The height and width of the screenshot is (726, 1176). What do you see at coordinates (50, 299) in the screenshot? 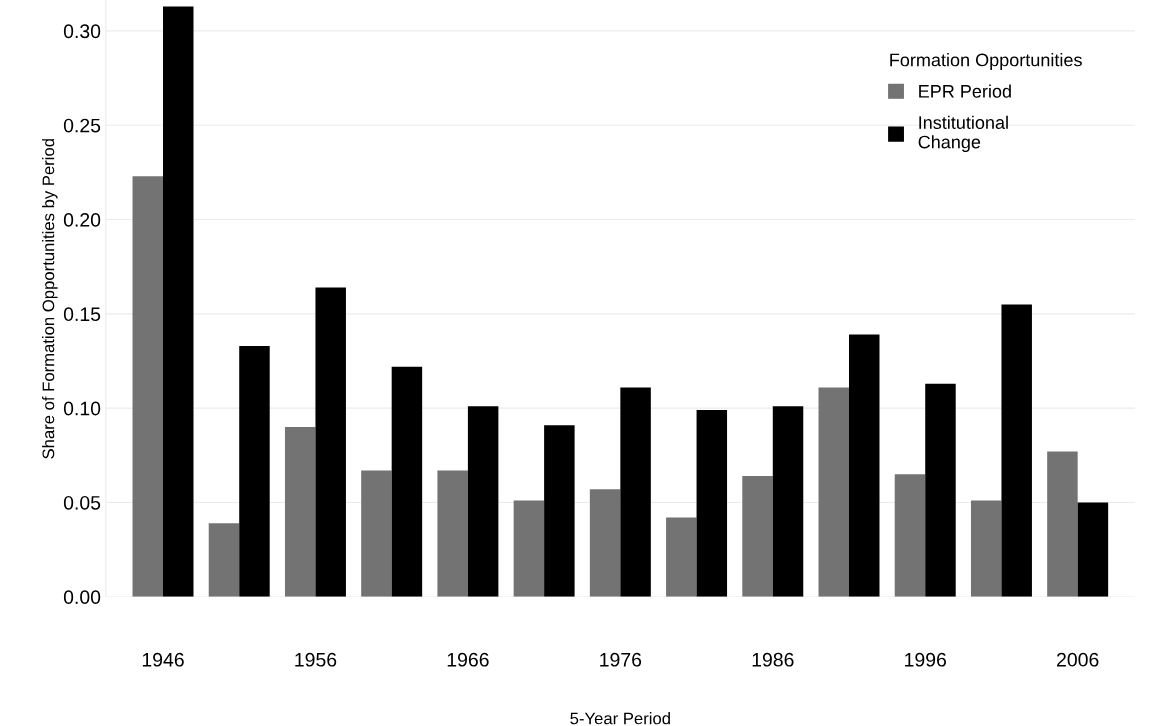
I see `y-axis-title: Share of Formation Opportunities by Period` at bounding box center [50, 299].